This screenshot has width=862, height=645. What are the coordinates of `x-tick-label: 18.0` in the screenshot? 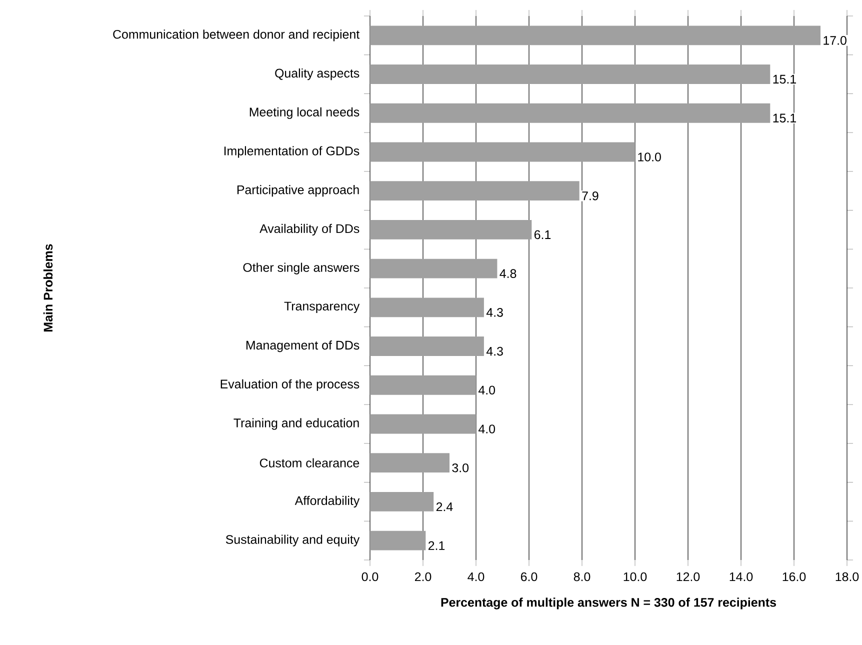 It's located at (847, 577).